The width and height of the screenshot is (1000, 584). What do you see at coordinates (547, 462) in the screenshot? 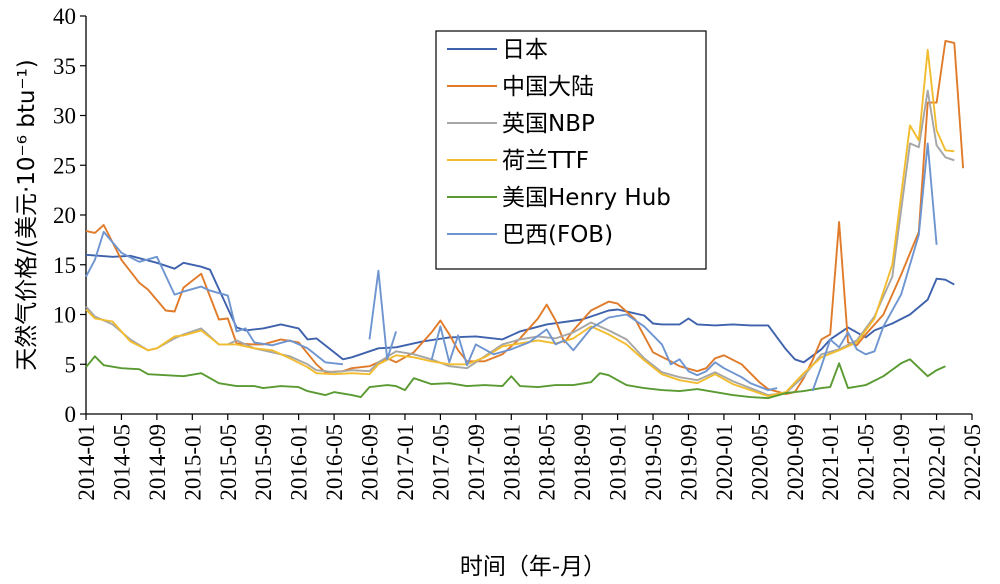
I see `x-tick-label: 2018-05` at bounding box center [547, 462].